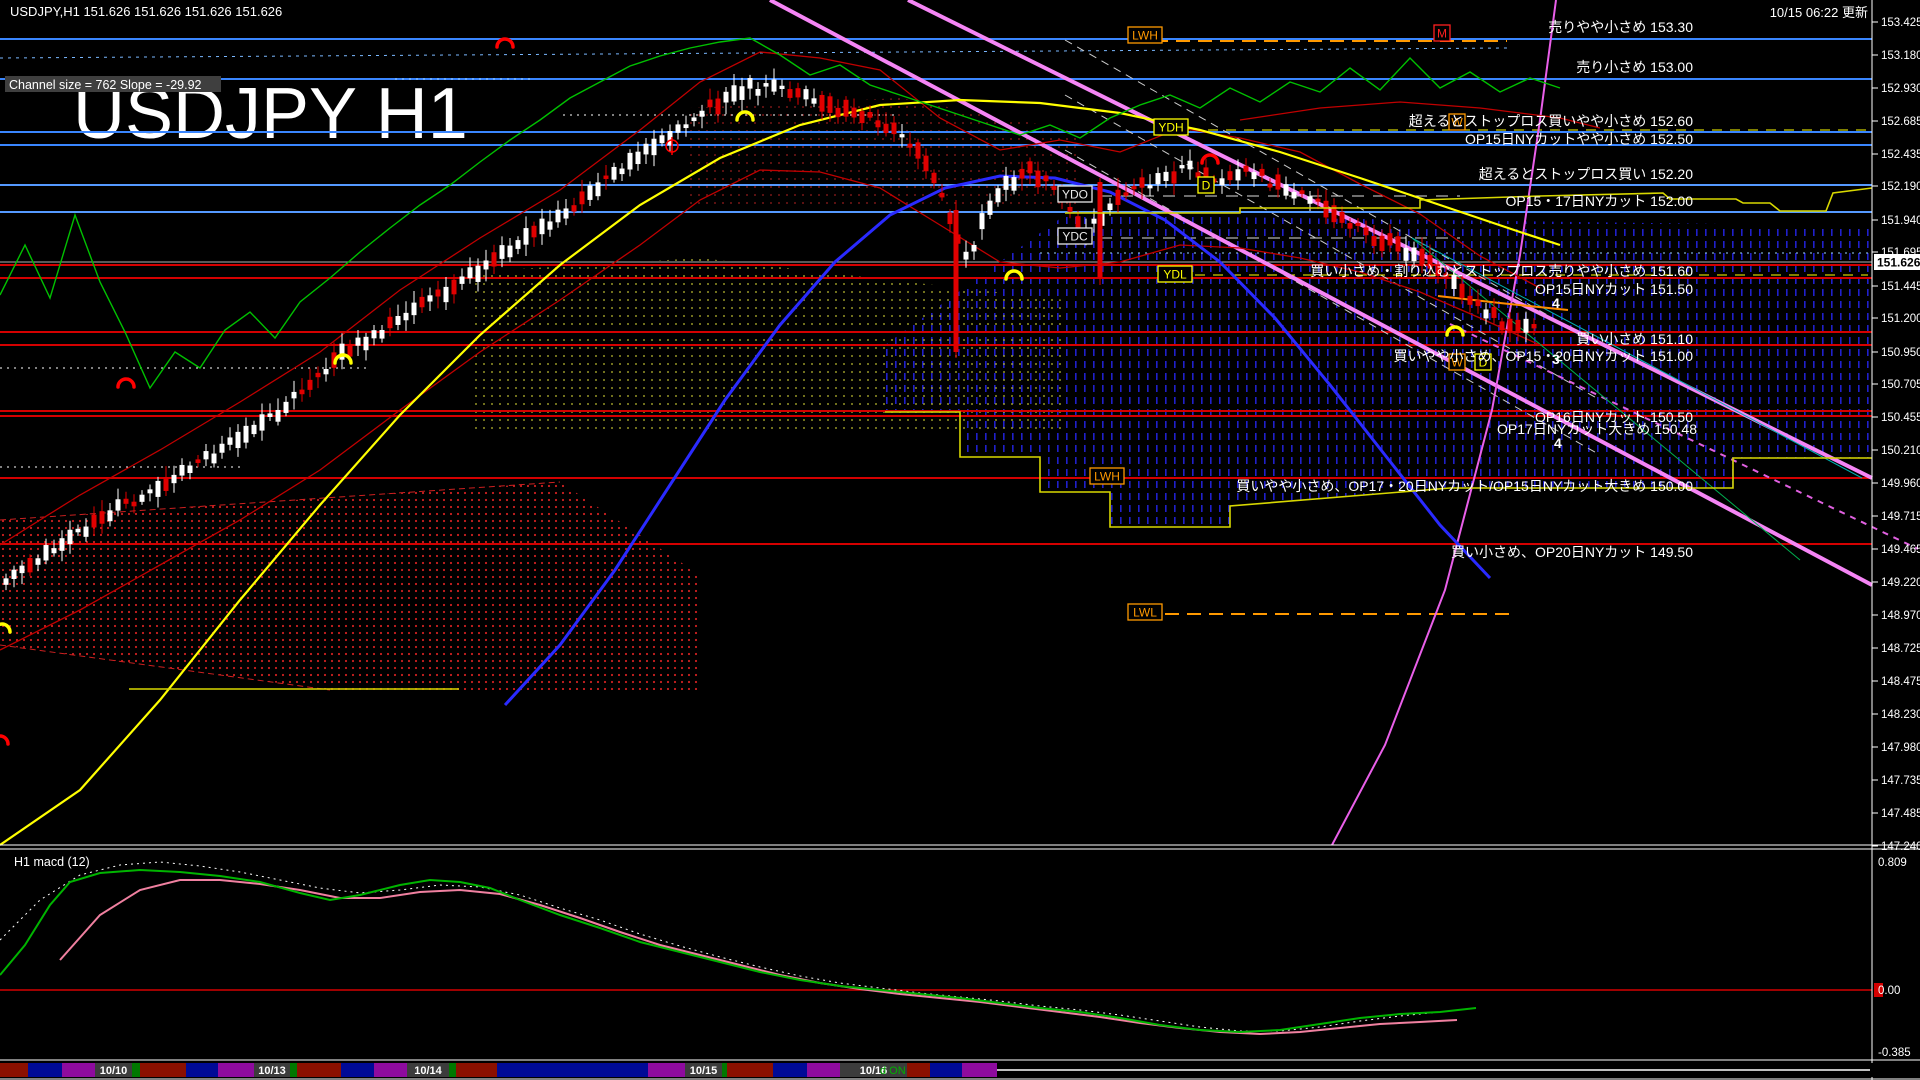 The image size is (1920, 1080). Describe the element at coordinates (1900, 221) in the screenshot. I see `price-axis-tick: 151.940` at that location.